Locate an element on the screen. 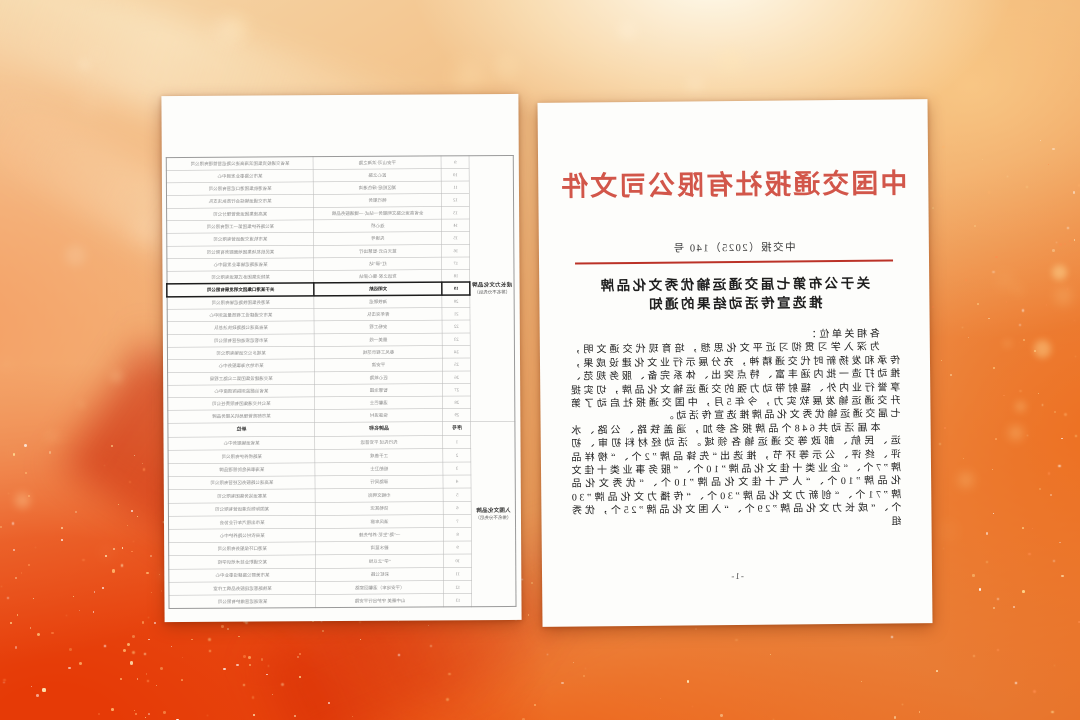  org-cell: 某省治超监测指挥调度中心 is located at coordinates (241, 391).